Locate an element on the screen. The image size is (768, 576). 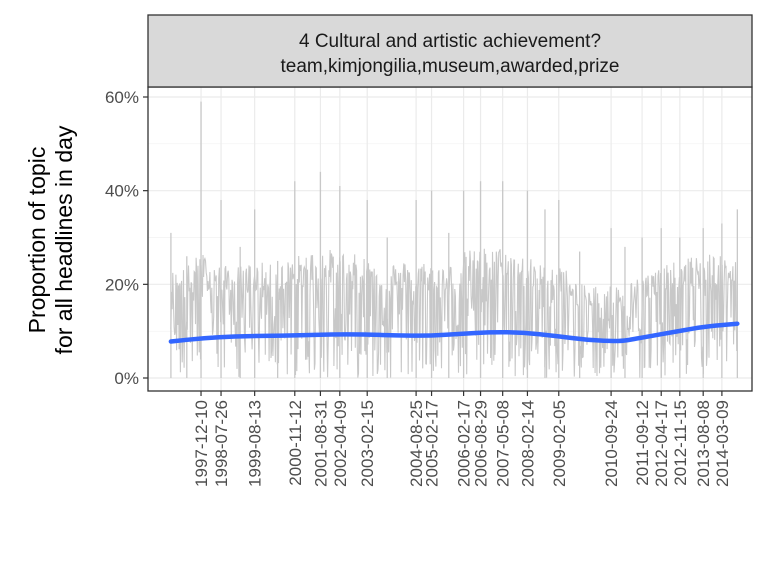
x-tick-label: 1998-07-26 is located at coordinates (221, 443).